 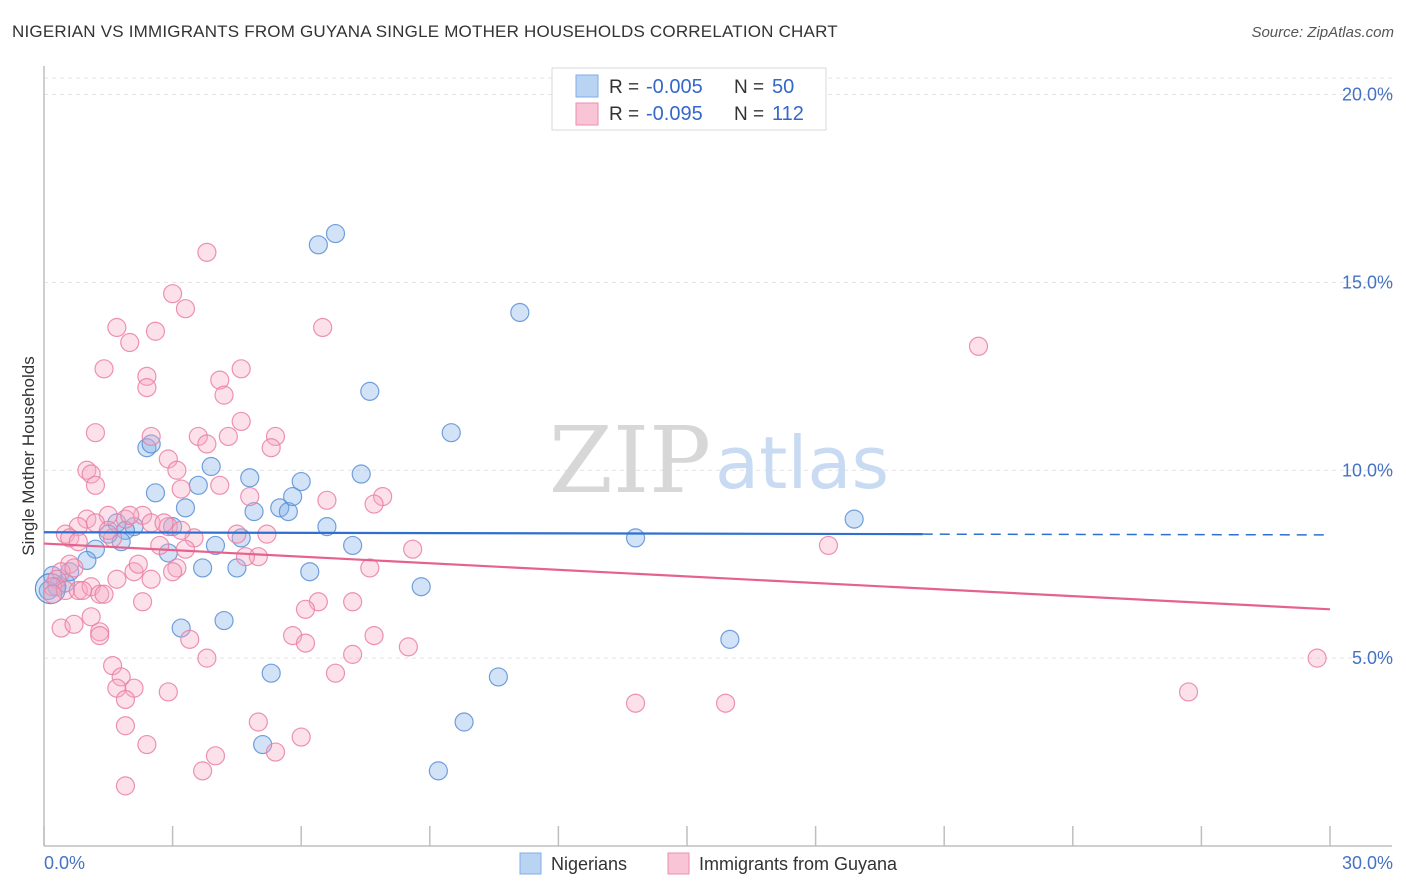 I want to click on x-tick-label: 30.0%, so click(x=1367, y=863).